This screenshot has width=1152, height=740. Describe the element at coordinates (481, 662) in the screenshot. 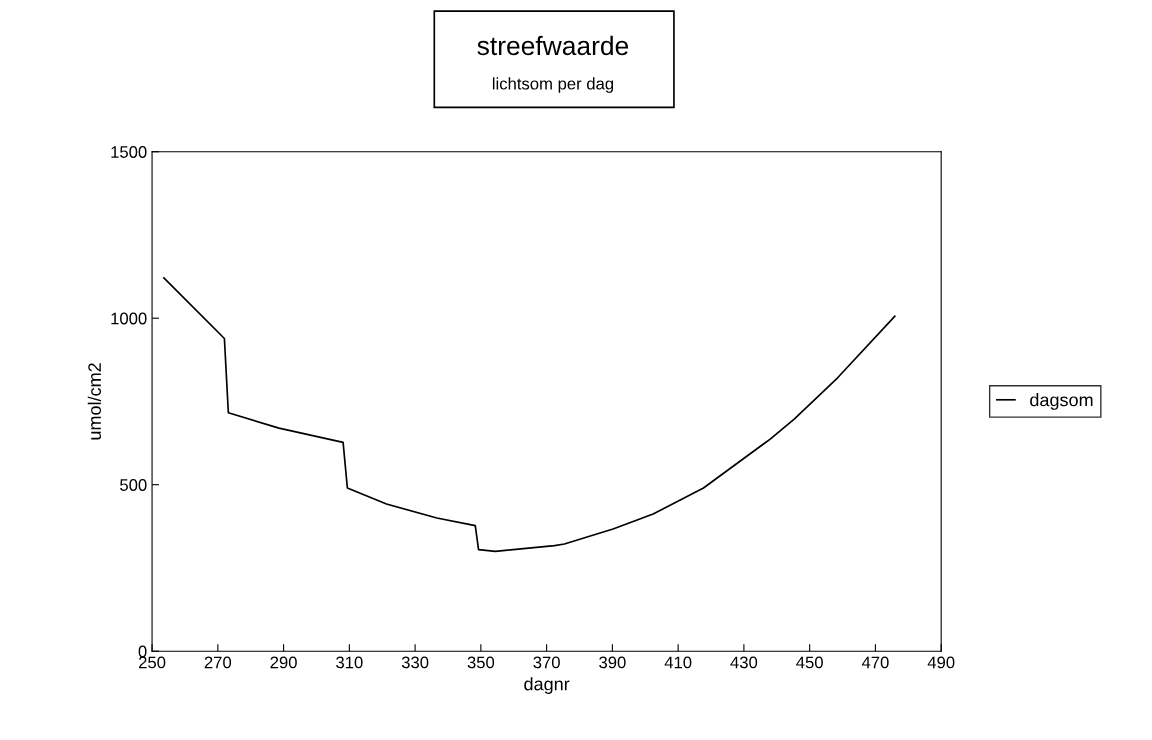

I see `x-tick-label: 350` at that location.